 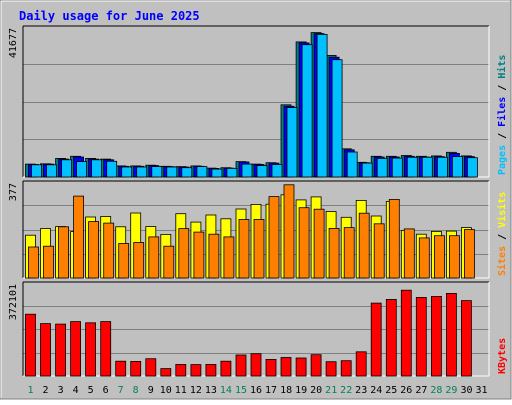 I want to click on x-tick-label: 17, so click(x=271, y=390).